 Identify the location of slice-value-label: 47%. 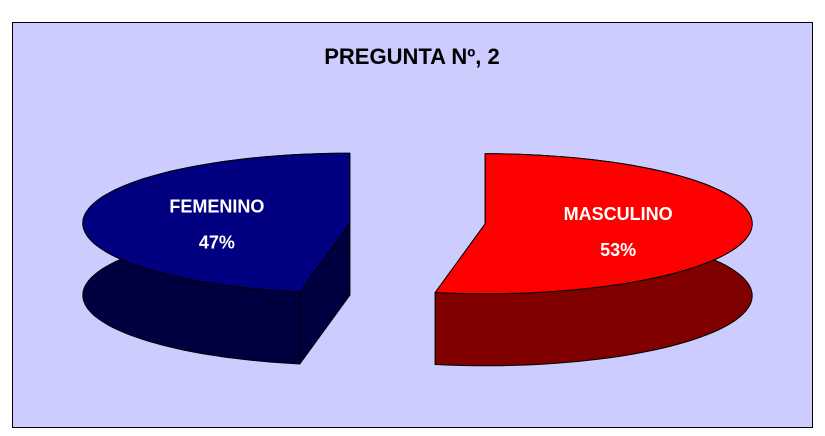
(217, 243).